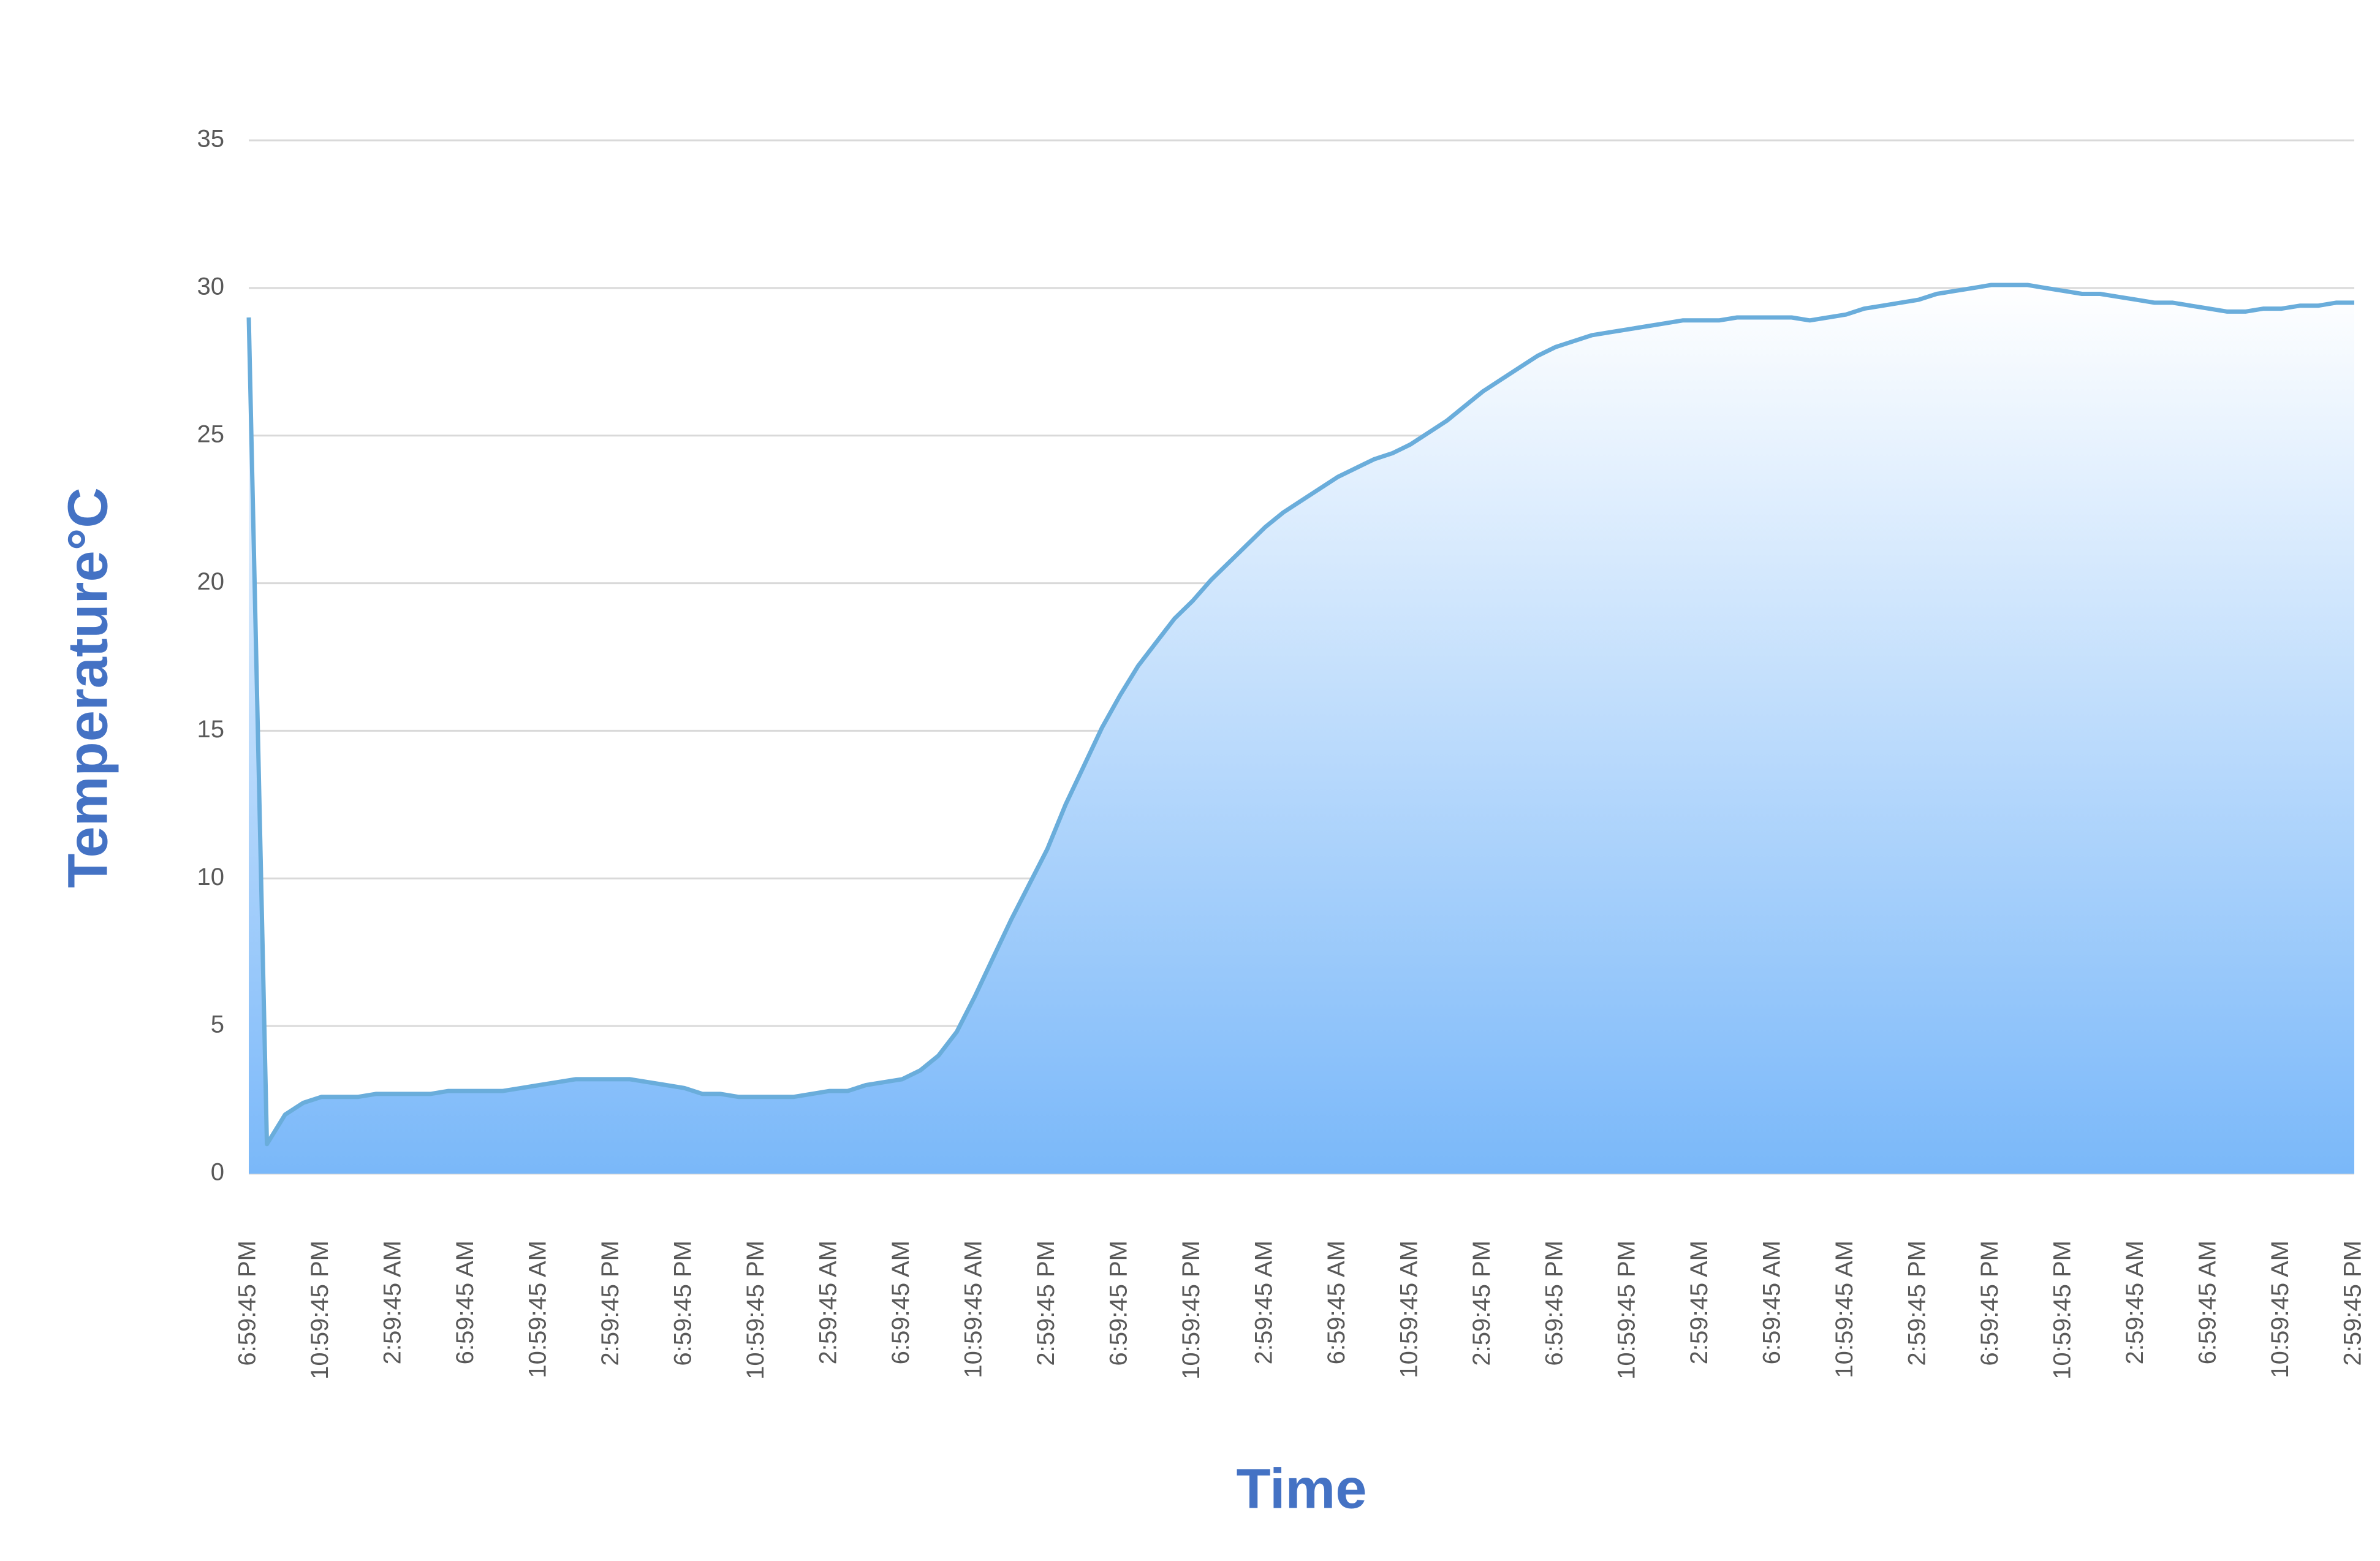 Image resolution: width=2380 pixels, height=1561 pixels. Describe the element at coordinates (1301, 1488) in the screenshot. I see `x-axis-title: Time` at that location.